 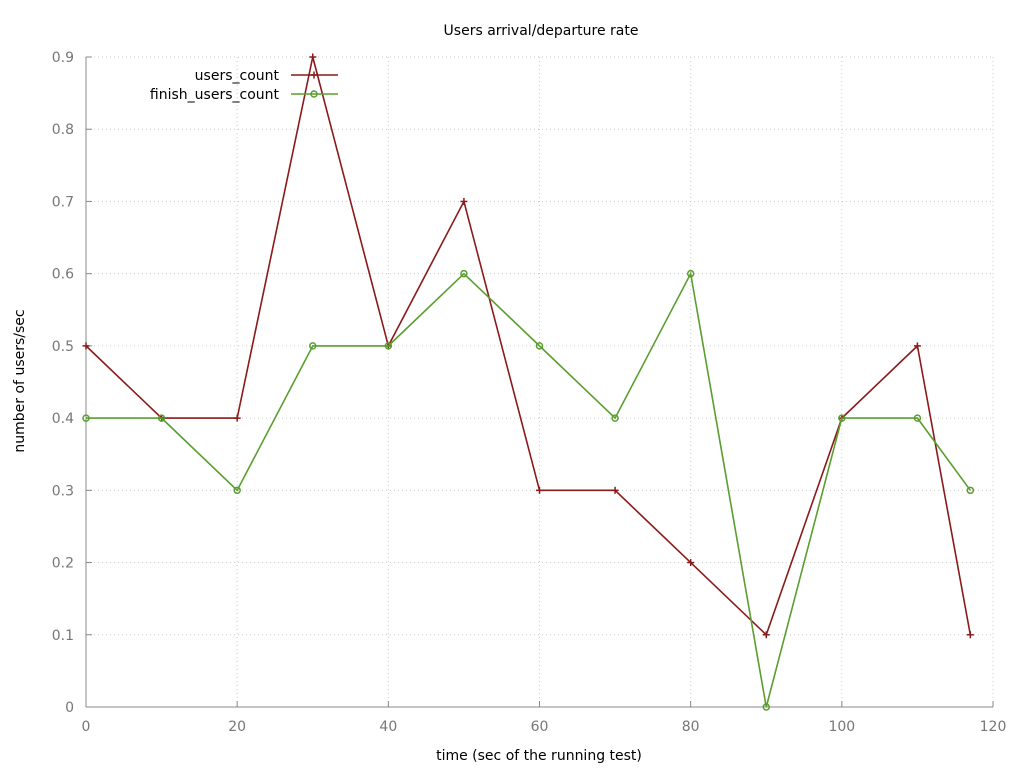 I want to click on x-tick-label-5: 100, so click(x=841, y=727).